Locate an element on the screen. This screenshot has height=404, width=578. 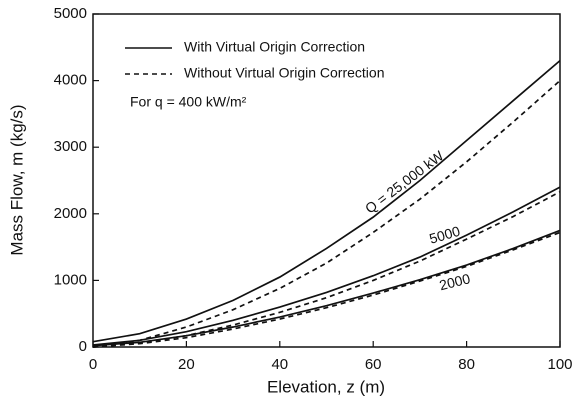
y-tick-label: 2000 is located at coordinates (70, 213).